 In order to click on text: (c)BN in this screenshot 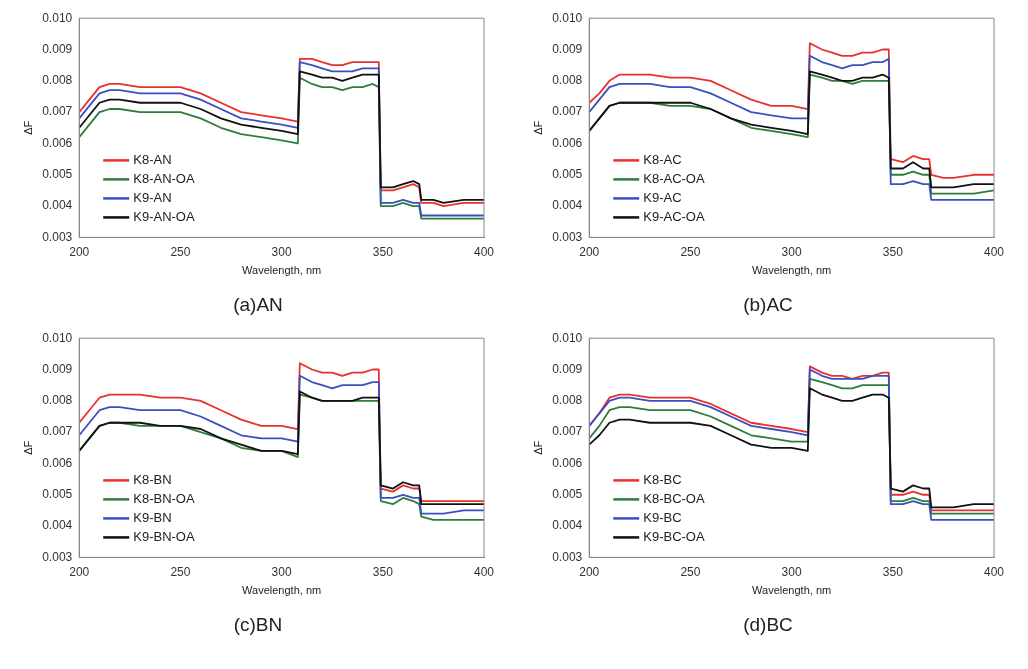, I will do `click(258, 625)`.